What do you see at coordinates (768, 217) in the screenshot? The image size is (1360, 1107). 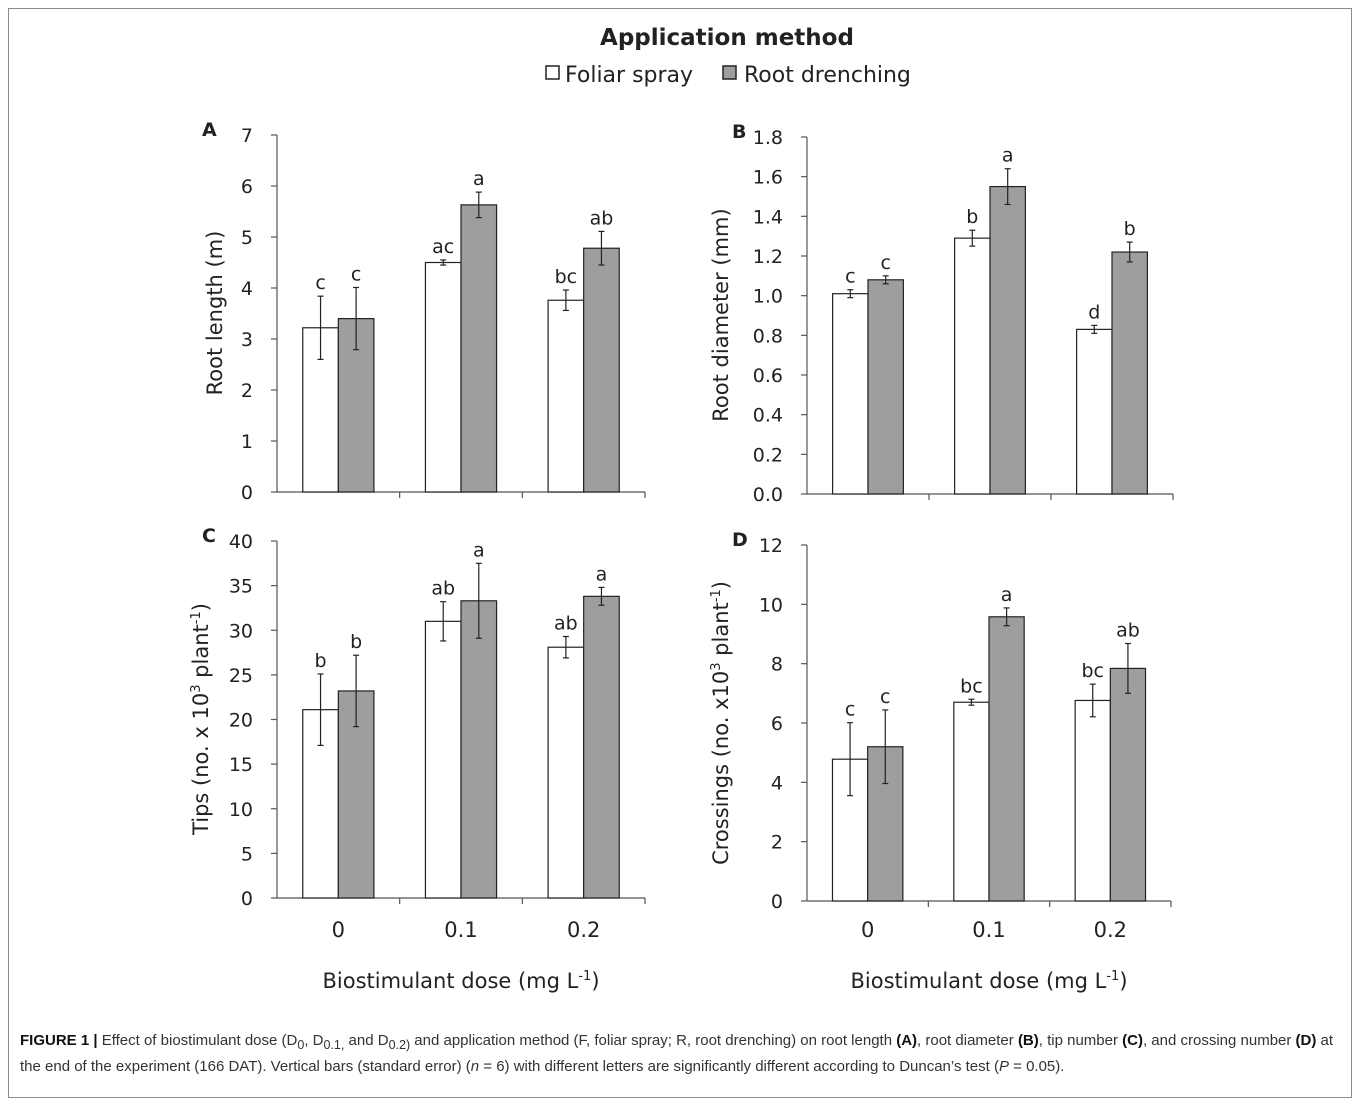 I see `y-tick-label: 1.4` at bounding box center [768, 217].